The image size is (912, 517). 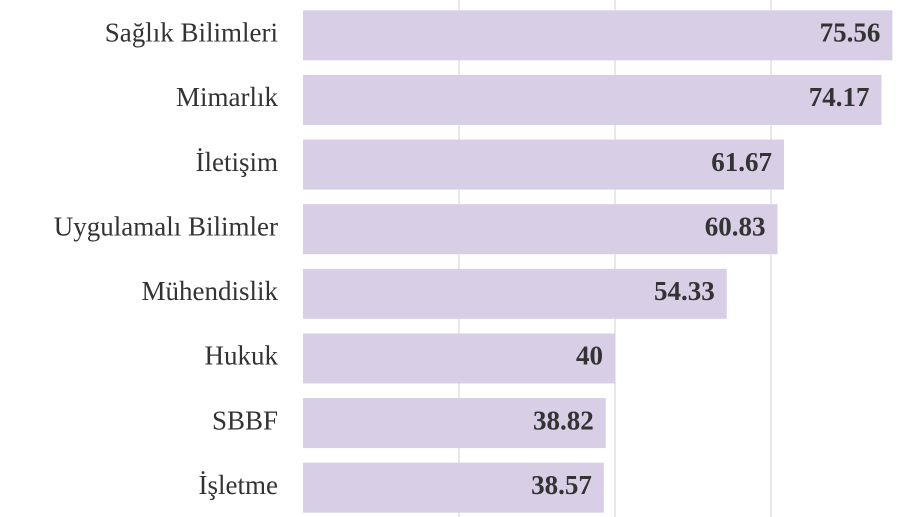 What do you see at coordinates (741, 162) in the screenshot?
I see `value-label: 61.67` at bounding box center [741, 162].